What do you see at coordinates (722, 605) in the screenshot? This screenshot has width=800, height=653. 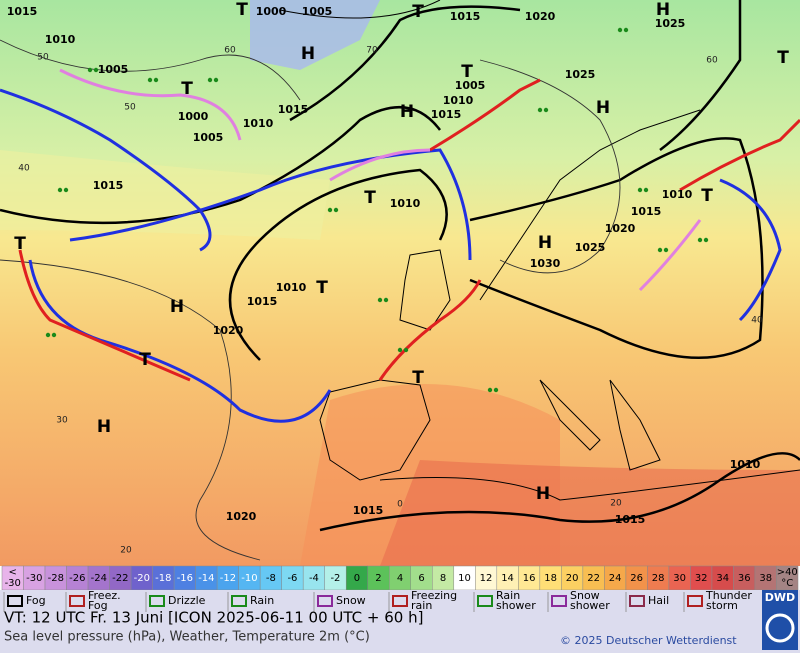 I see `symbol-label: storm` at bounding box center [722, 605].